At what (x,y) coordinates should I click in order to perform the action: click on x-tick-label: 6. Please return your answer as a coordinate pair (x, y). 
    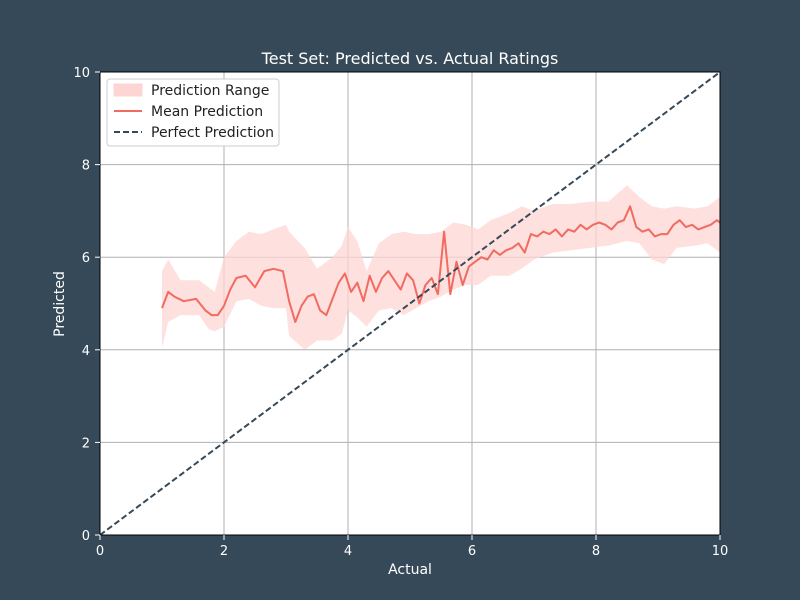
    Looking at the image, I should click on (472, 551).